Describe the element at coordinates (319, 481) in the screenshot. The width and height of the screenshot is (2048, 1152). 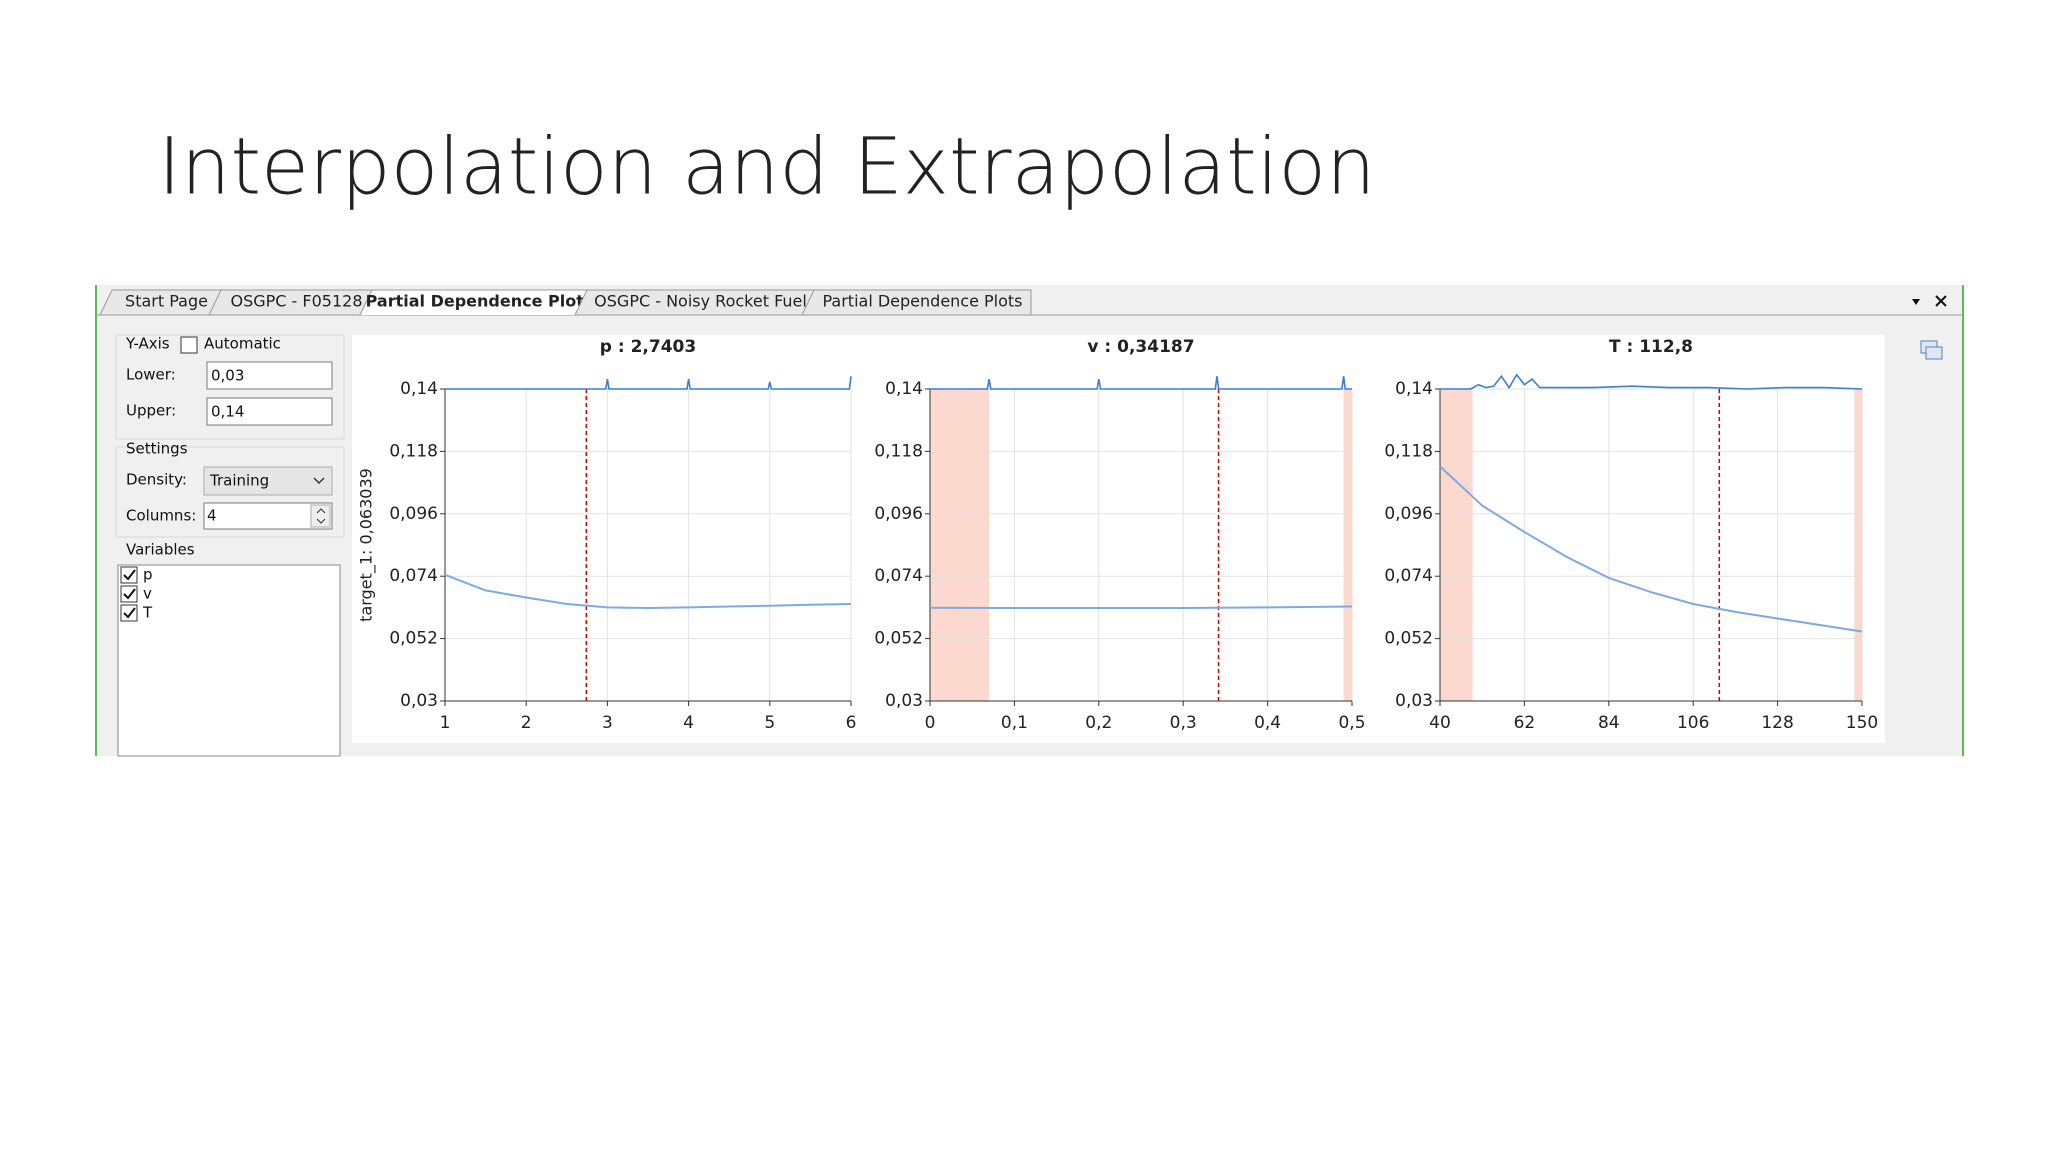
I see `combo-arrow` at that location.